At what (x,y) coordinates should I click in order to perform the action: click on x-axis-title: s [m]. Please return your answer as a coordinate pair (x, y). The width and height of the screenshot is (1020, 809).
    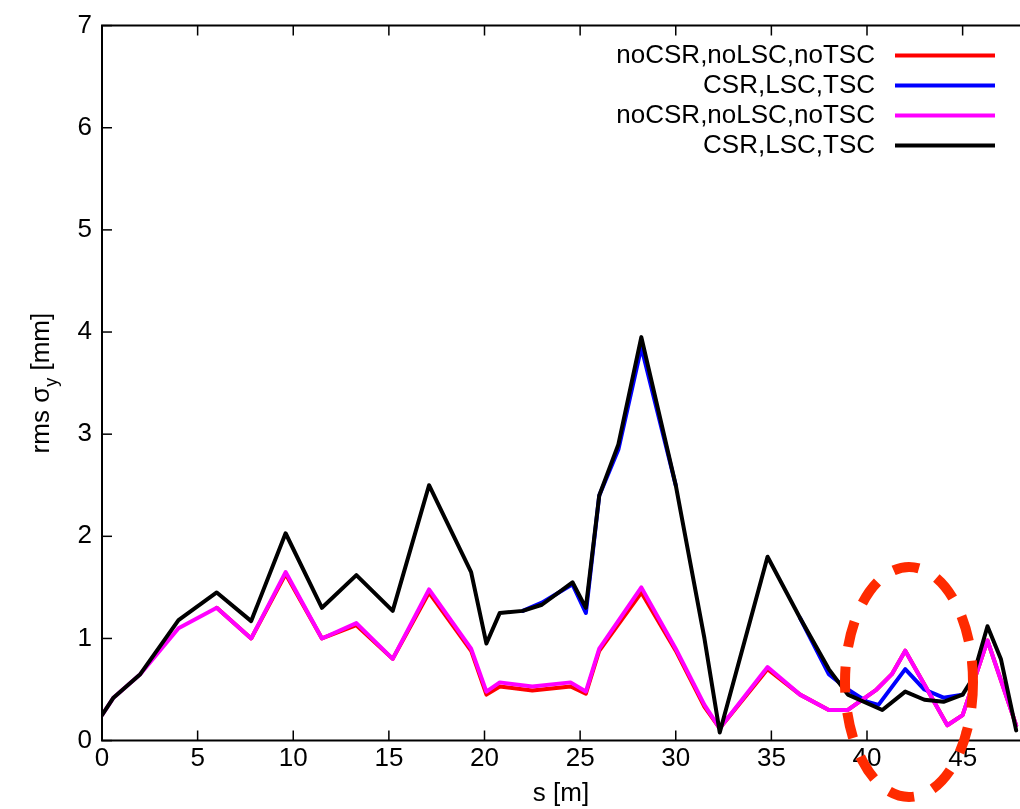
    Looking at the image, I should click on (561, 791).